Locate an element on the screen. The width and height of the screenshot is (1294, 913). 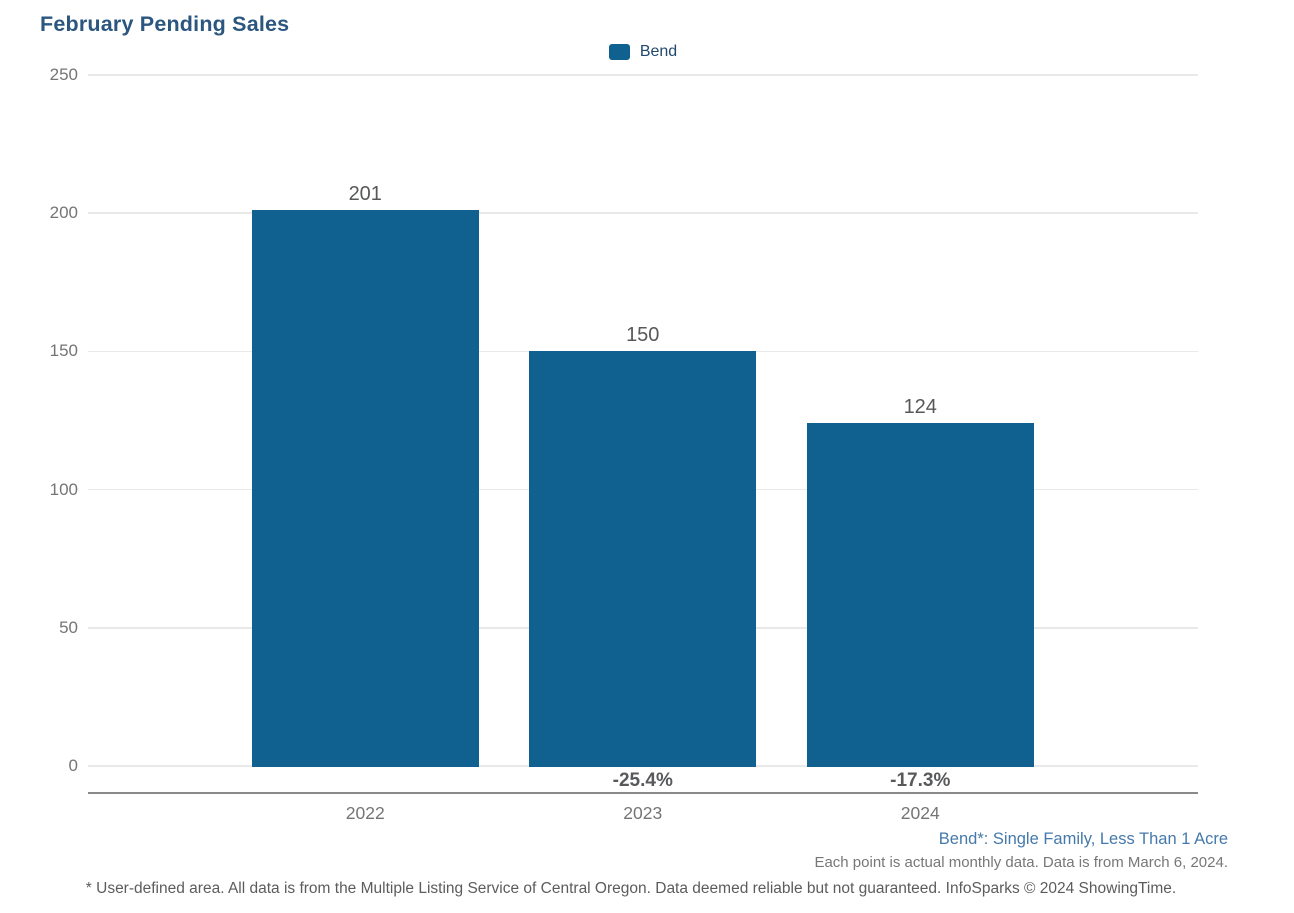
legend: Bend is located at coordinates (643, 52).